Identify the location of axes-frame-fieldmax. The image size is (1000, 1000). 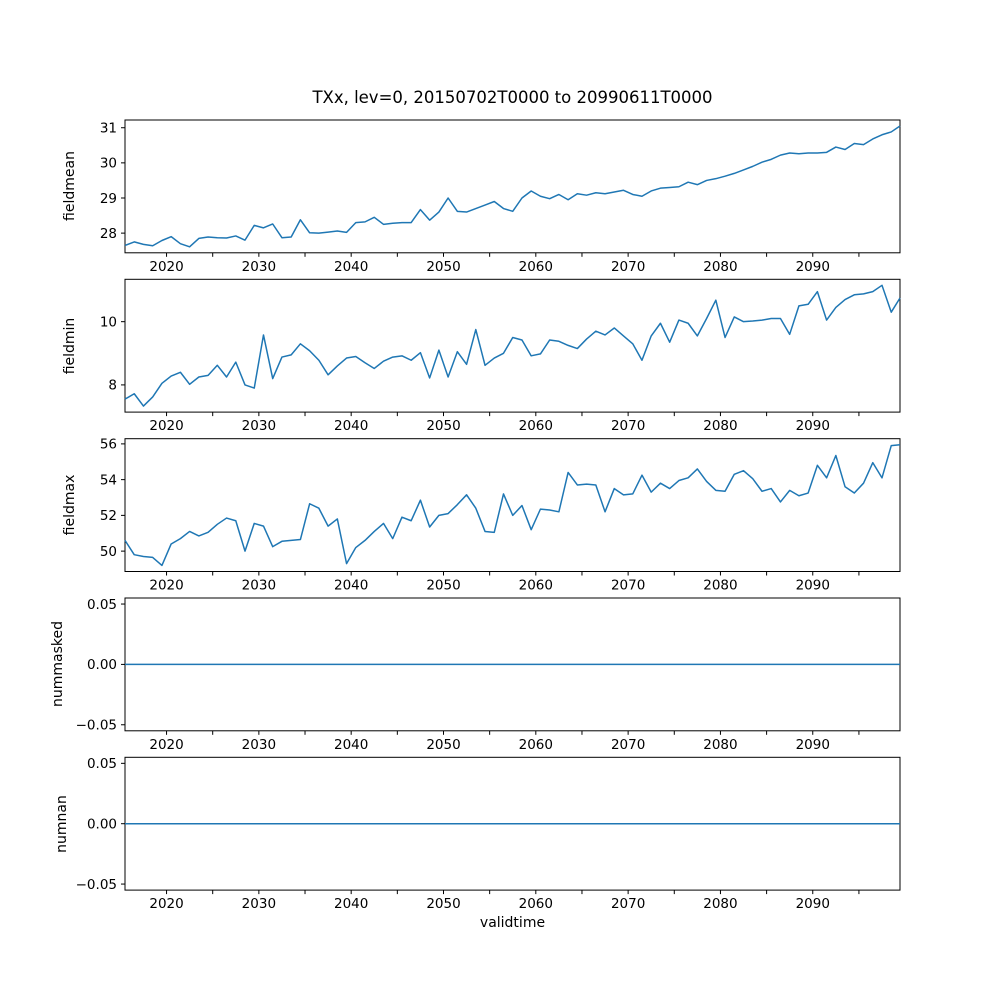
(512, 505).